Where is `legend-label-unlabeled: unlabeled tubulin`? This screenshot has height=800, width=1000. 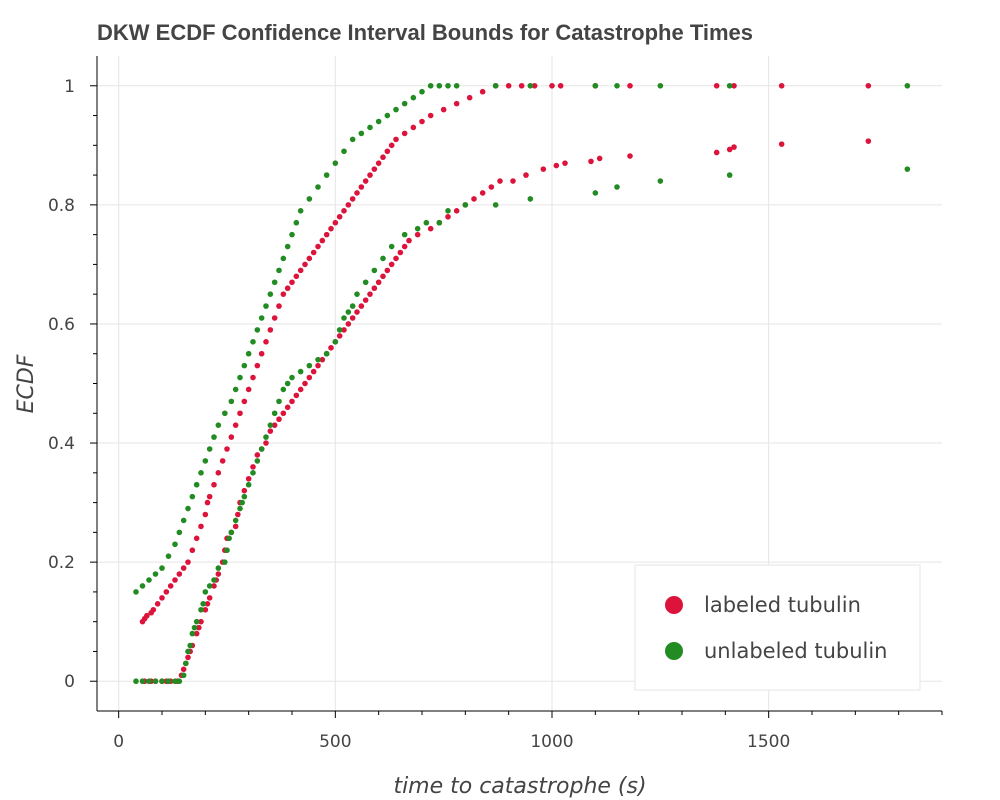 legend-label-unlabeled: unlabeled tubulin is located at coordinates (796, 651).